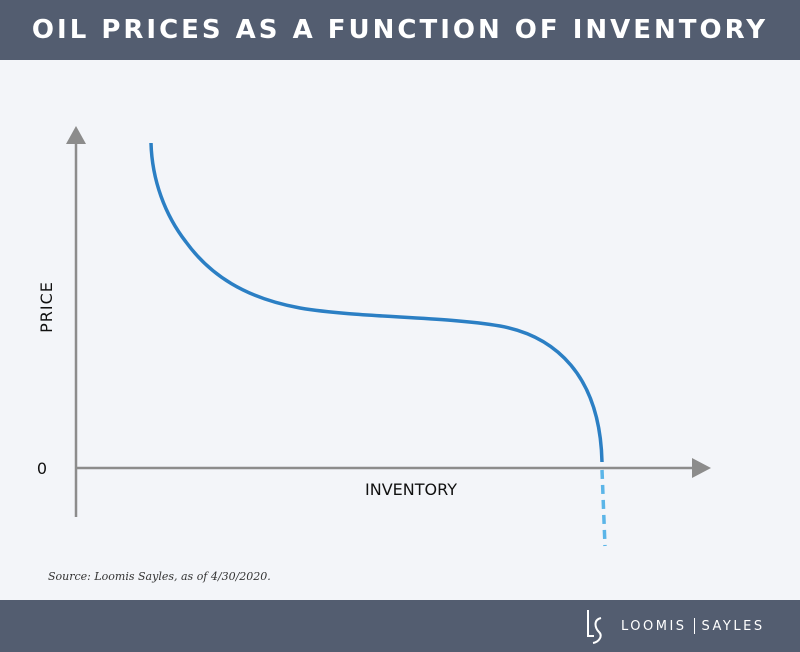 This screenshot has width=800, height=652. I want to click on brand-logo: LOOMIS SAYLES, so click(675, 626).